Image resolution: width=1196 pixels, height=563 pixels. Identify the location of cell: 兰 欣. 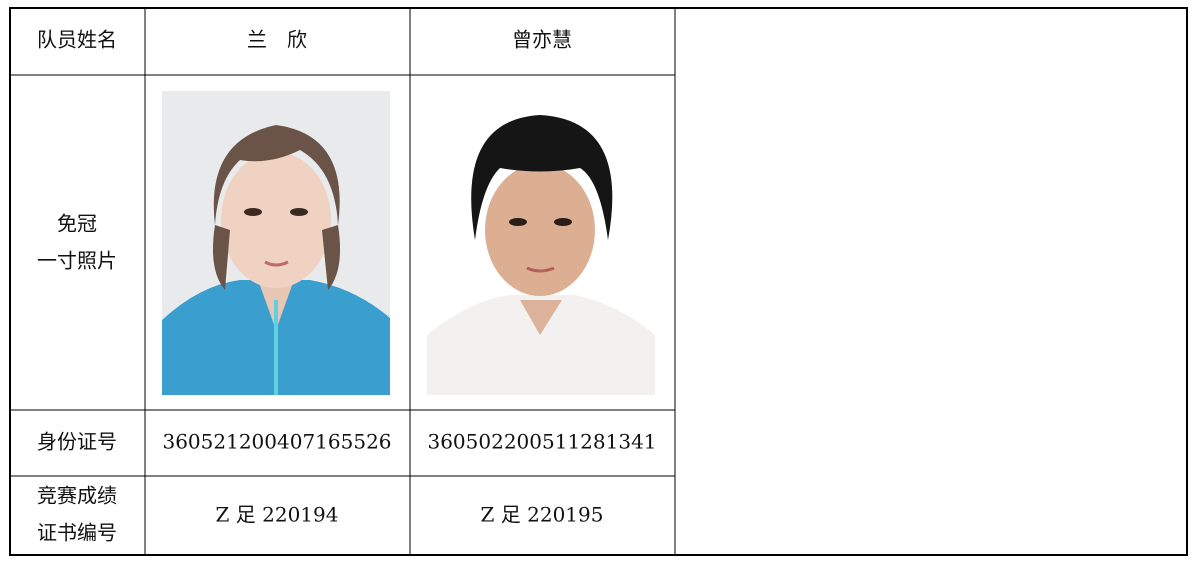
(277, 40).